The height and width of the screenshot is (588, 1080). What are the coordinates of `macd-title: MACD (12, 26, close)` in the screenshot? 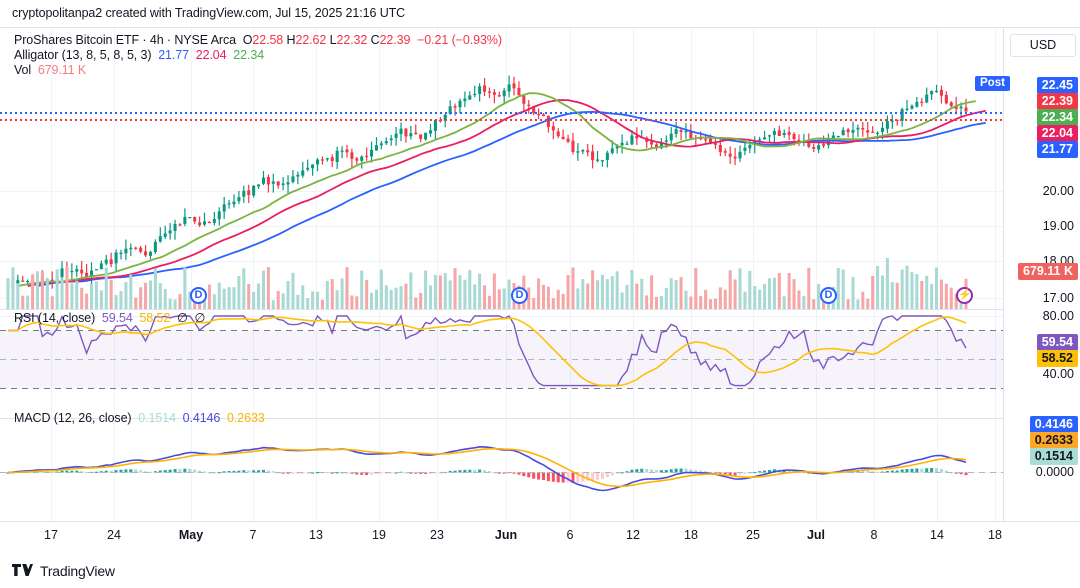 It's located at (73, 418).